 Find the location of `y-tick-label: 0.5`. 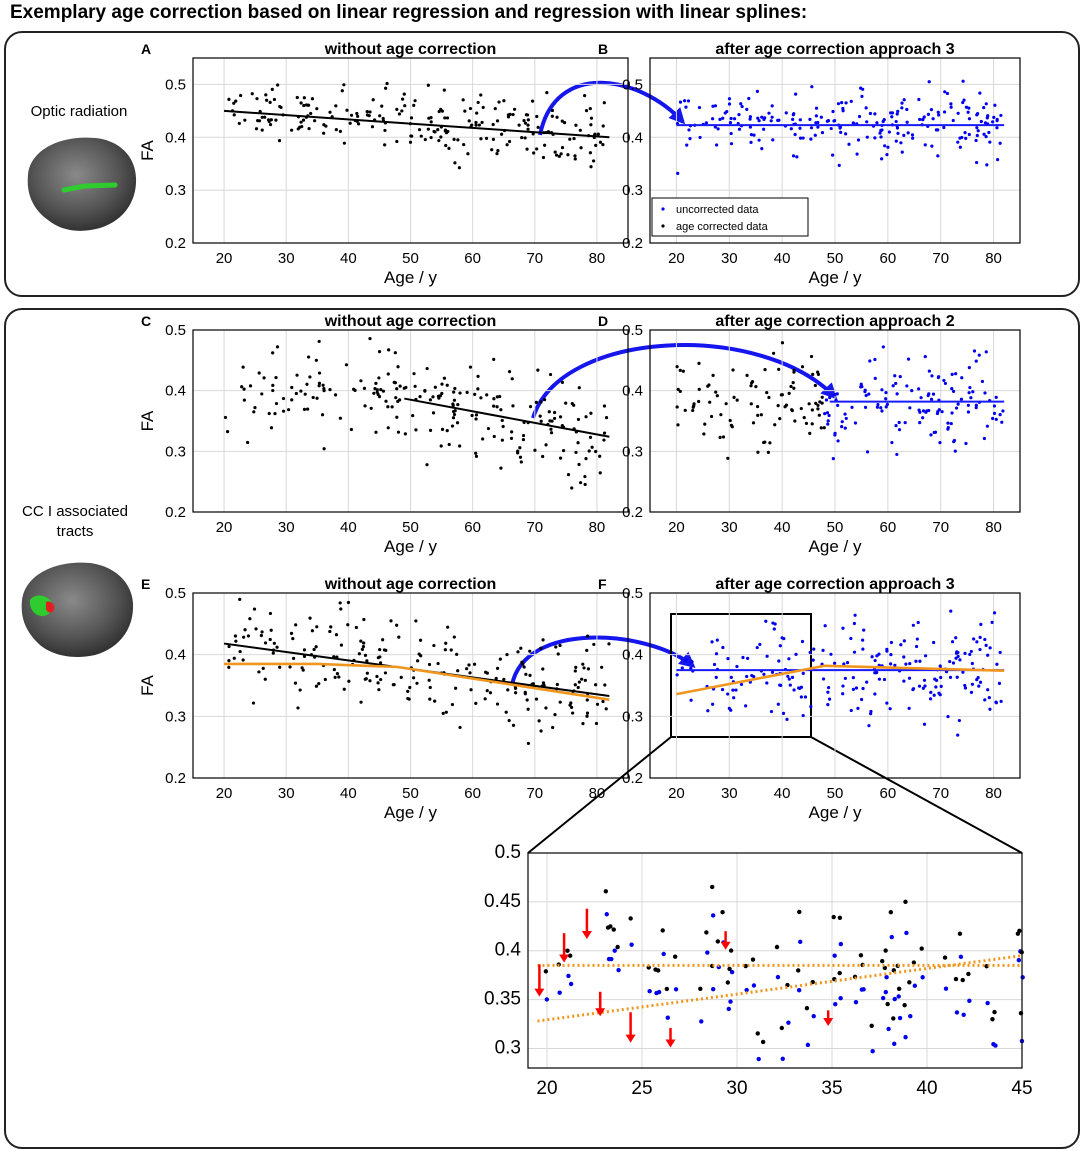

y-tick-label: 0.5 is located at coordinates (632, 593).